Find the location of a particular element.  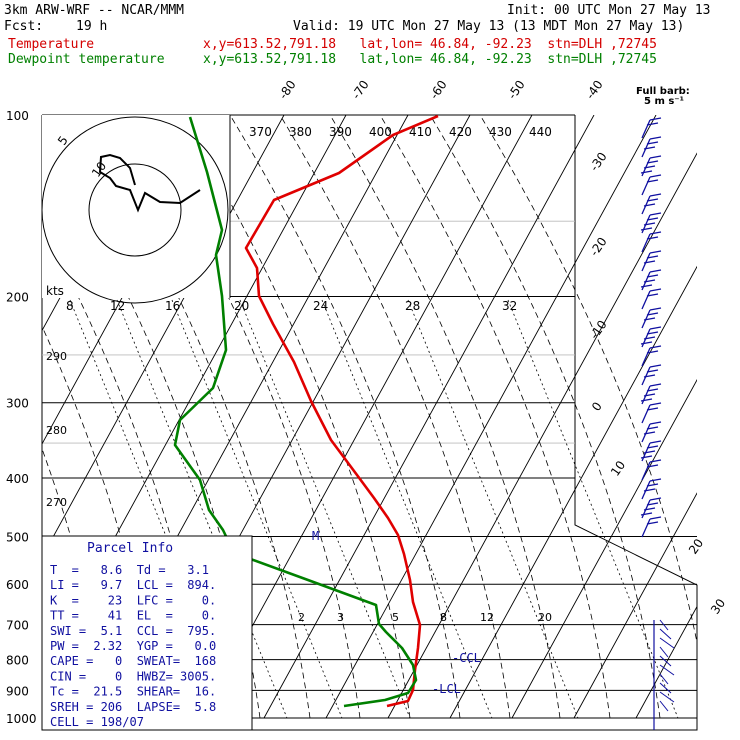

isotherm-label: 0 is located at coordinates (597, 406).